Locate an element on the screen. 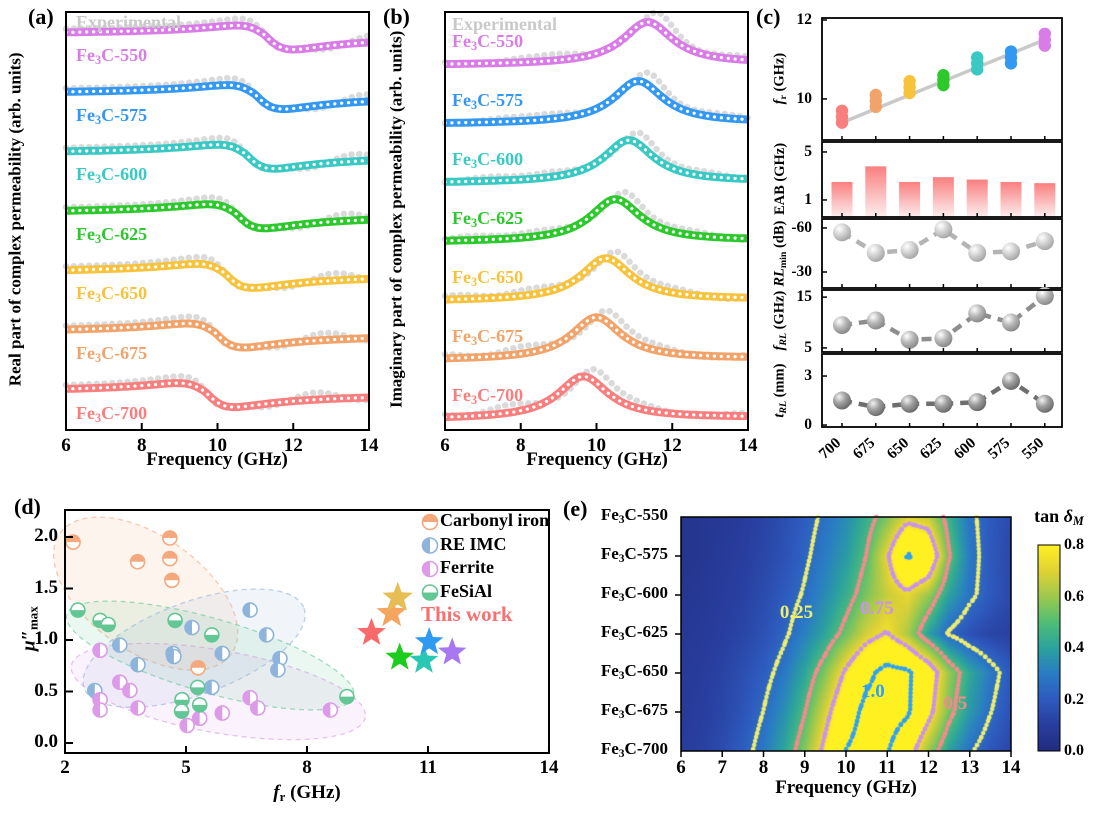  legend-marker-Ferrite is located at coordinates (430, 569).